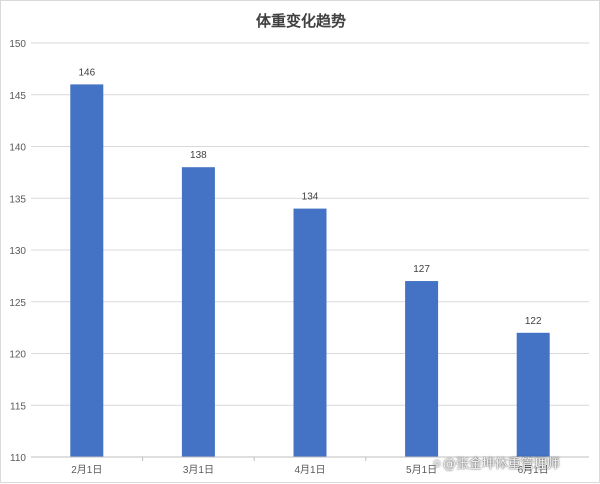 Image resolution: width=600 pixels, height=484 pixels. What do you see at coordinates (533, 321) in the screenshot?
I see `data-label: 122` at bounding box center [533, 321].